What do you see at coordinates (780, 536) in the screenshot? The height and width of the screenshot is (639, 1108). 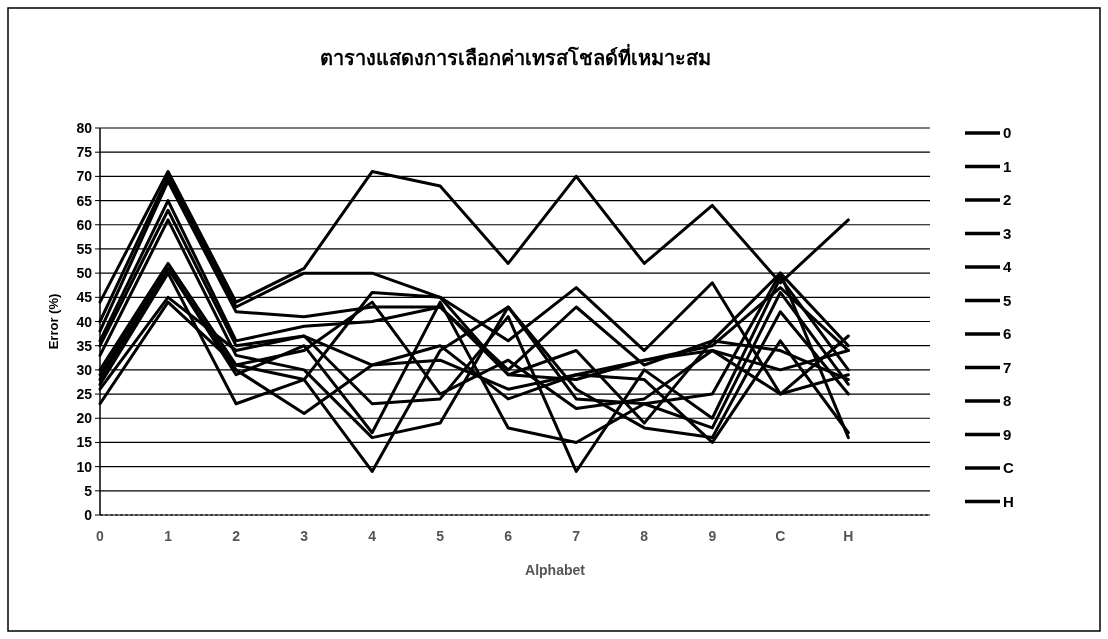 I see `x-tick-label: C` at bounding box center [780, 536].